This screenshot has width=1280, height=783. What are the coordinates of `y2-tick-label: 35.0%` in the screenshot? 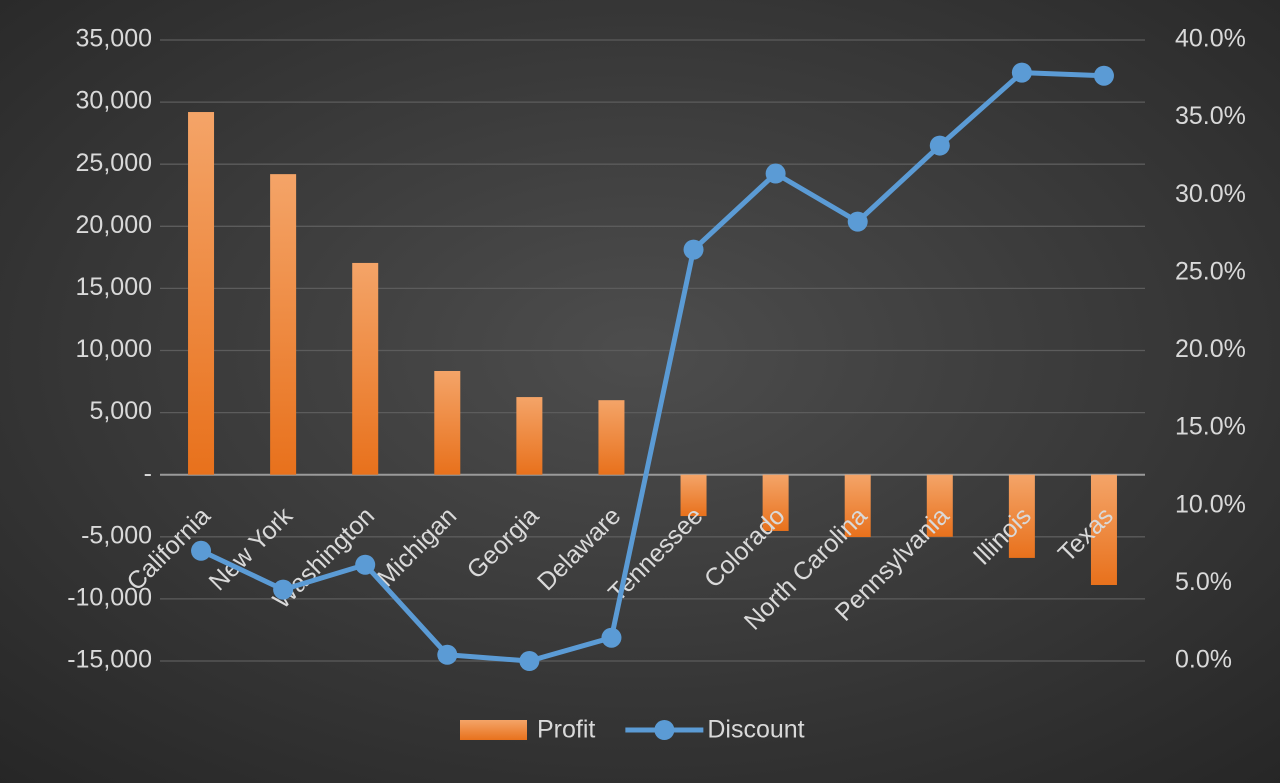 It's located at (1210, 116).